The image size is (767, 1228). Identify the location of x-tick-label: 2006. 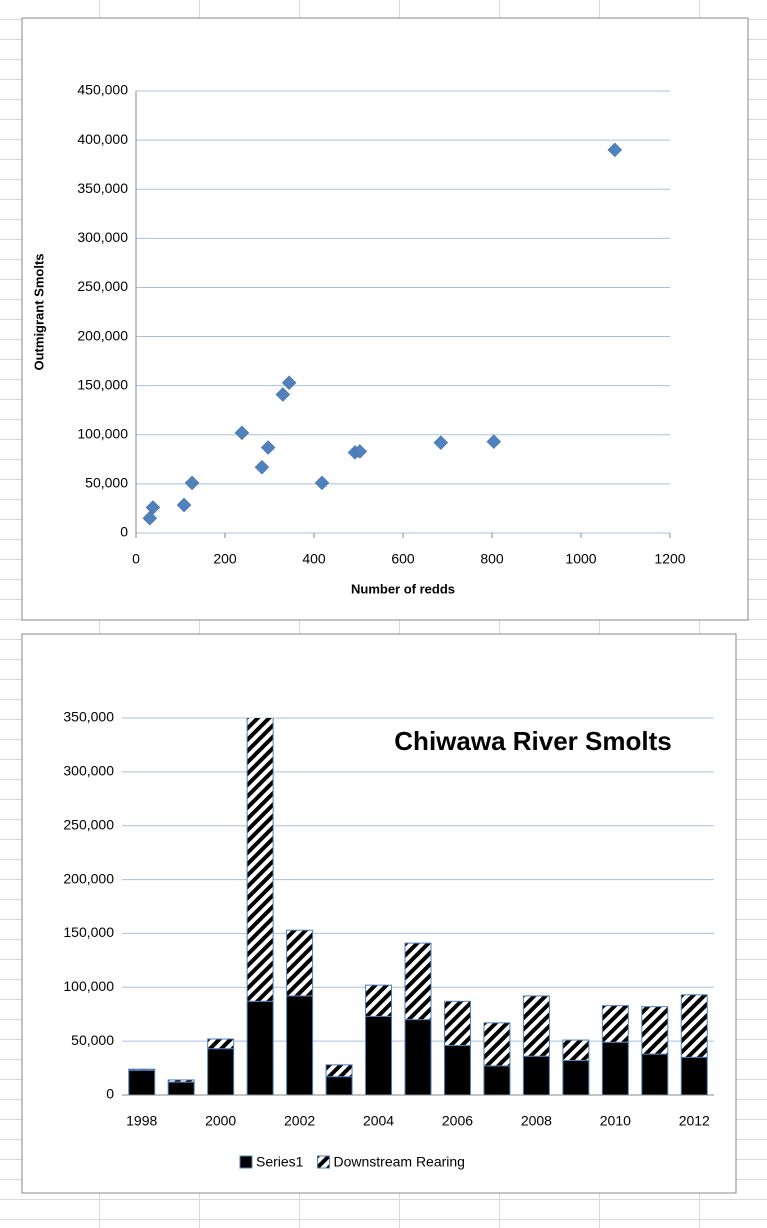
(457, 1121).